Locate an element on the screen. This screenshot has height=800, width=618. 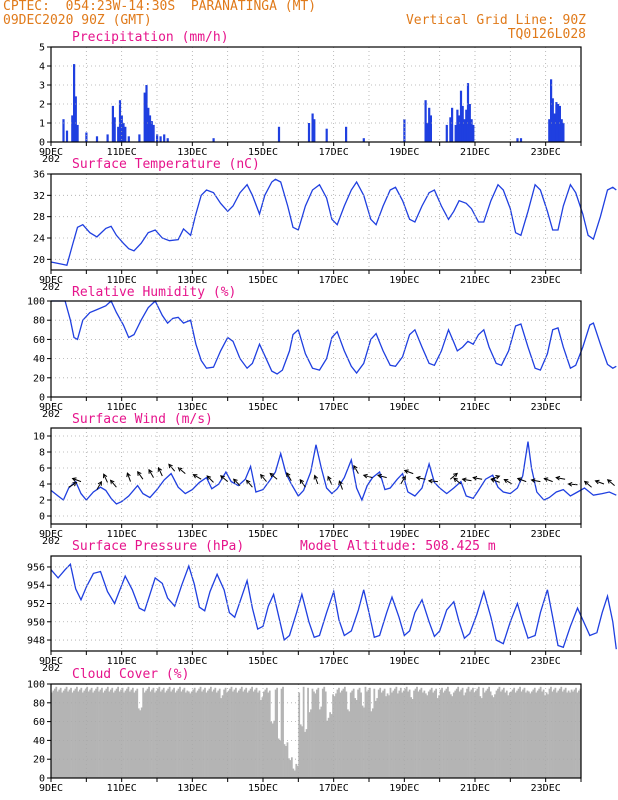
cloud-x-tick-label: 21DEC is located at coordinates (475, 788).